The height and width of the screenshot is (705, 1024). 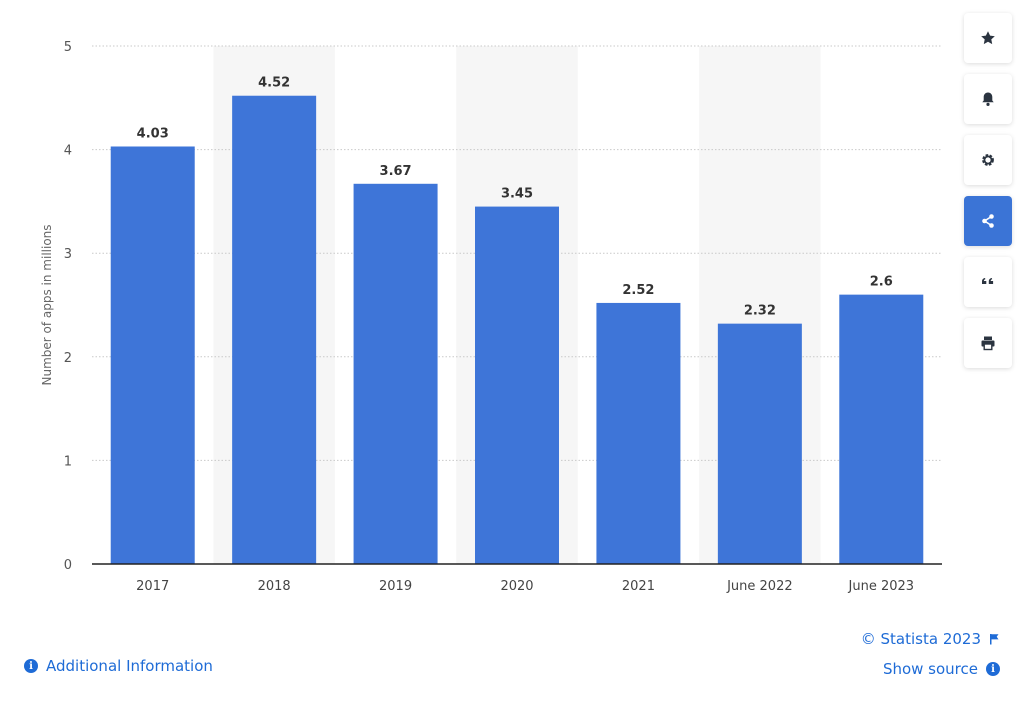 What do you see at coordinates (638, 290) in the screenshot?
I see `data-label: 2.52` at bounding box center [638, 290].